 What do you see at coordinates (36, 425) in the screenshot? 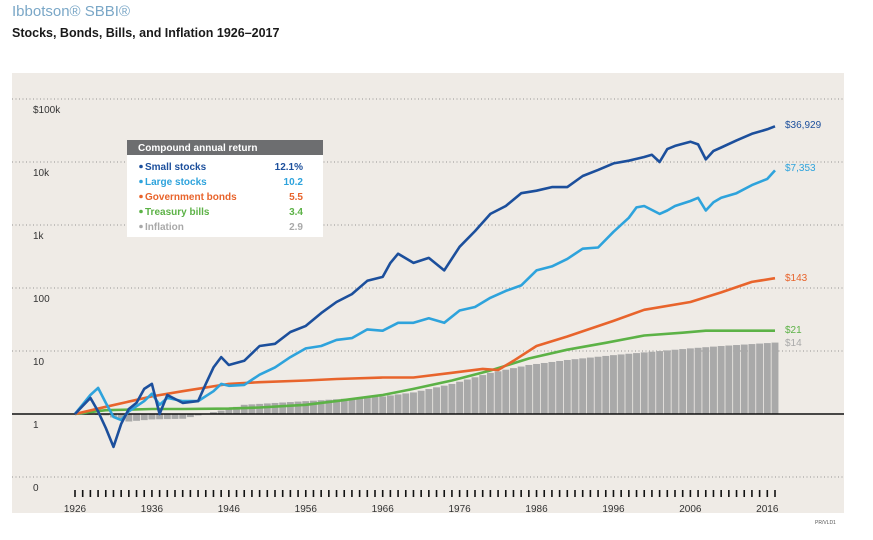
I see `y-tick-label: 1` at bounding box center [36, 425].